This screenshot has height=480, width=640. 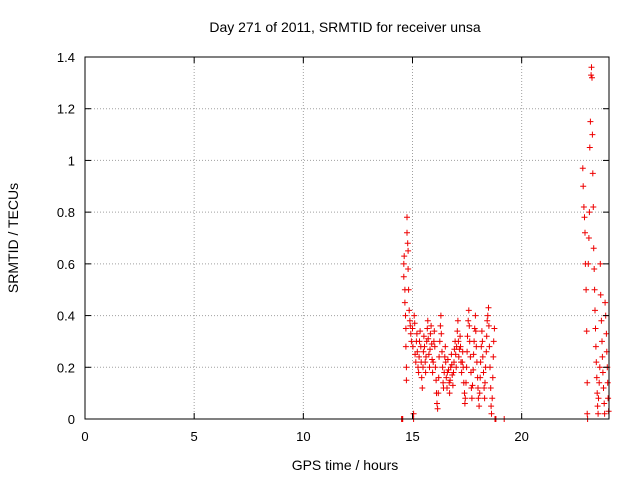 I want to click on y-tick-label: 0, so click(x=71, y=419).